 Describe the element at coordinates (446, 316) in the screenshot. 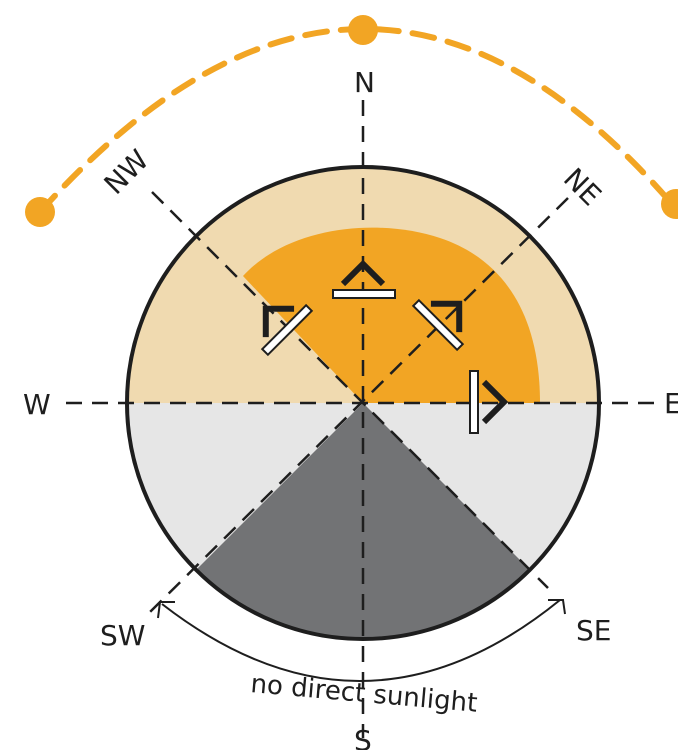

I see `arrow-northeast-icon` at that location.